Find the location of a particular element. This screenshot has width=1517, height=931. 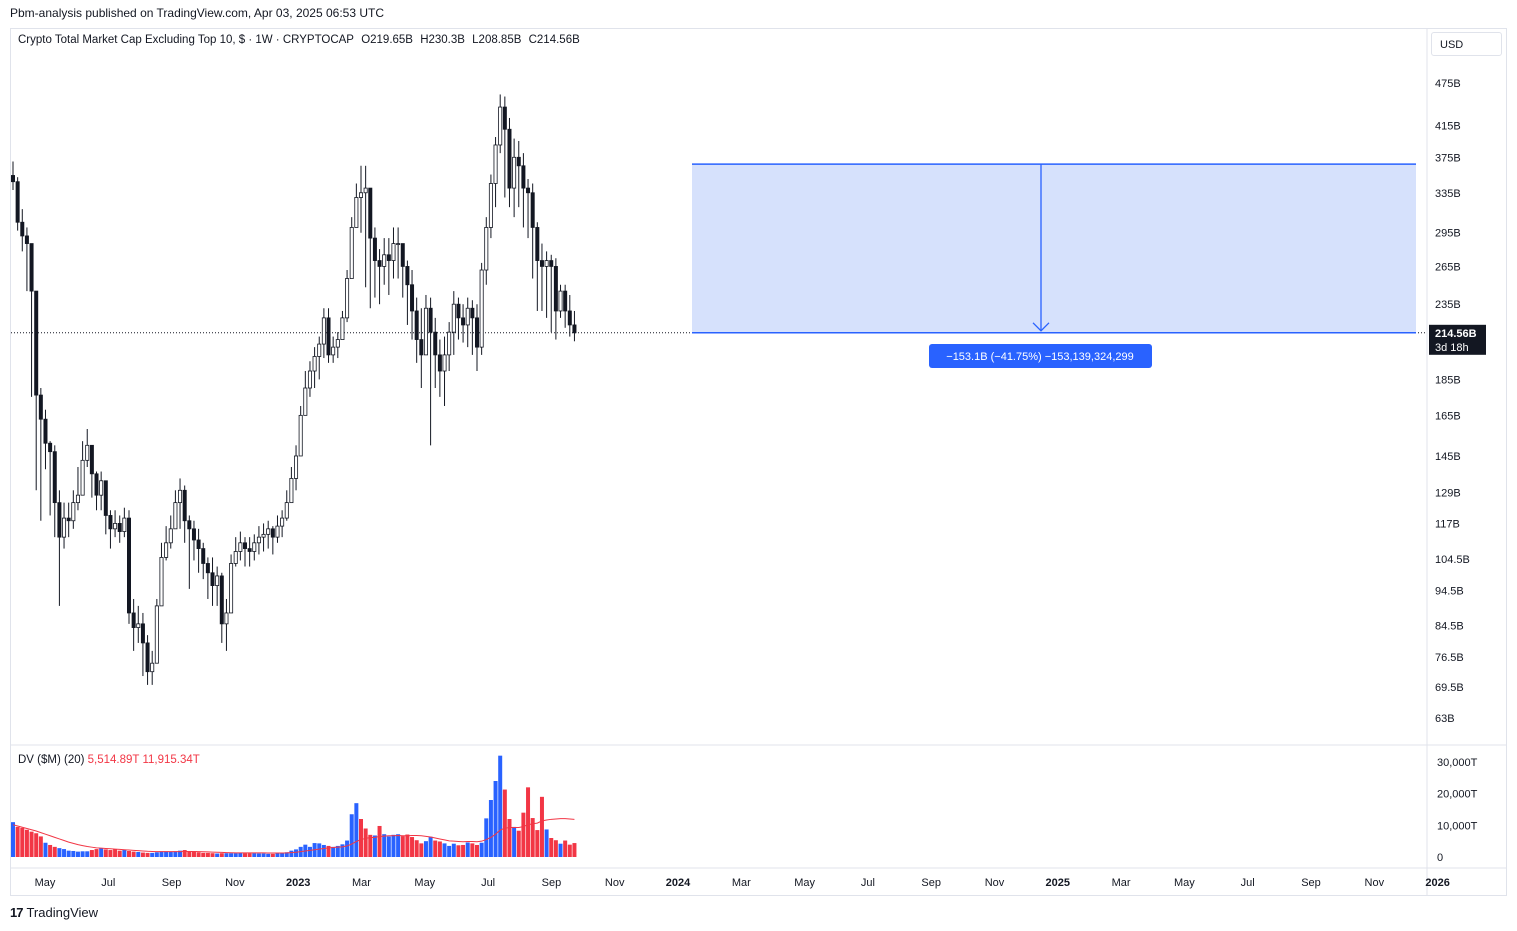

price-tick-label: 165B is located at coordinates (1448, 416).